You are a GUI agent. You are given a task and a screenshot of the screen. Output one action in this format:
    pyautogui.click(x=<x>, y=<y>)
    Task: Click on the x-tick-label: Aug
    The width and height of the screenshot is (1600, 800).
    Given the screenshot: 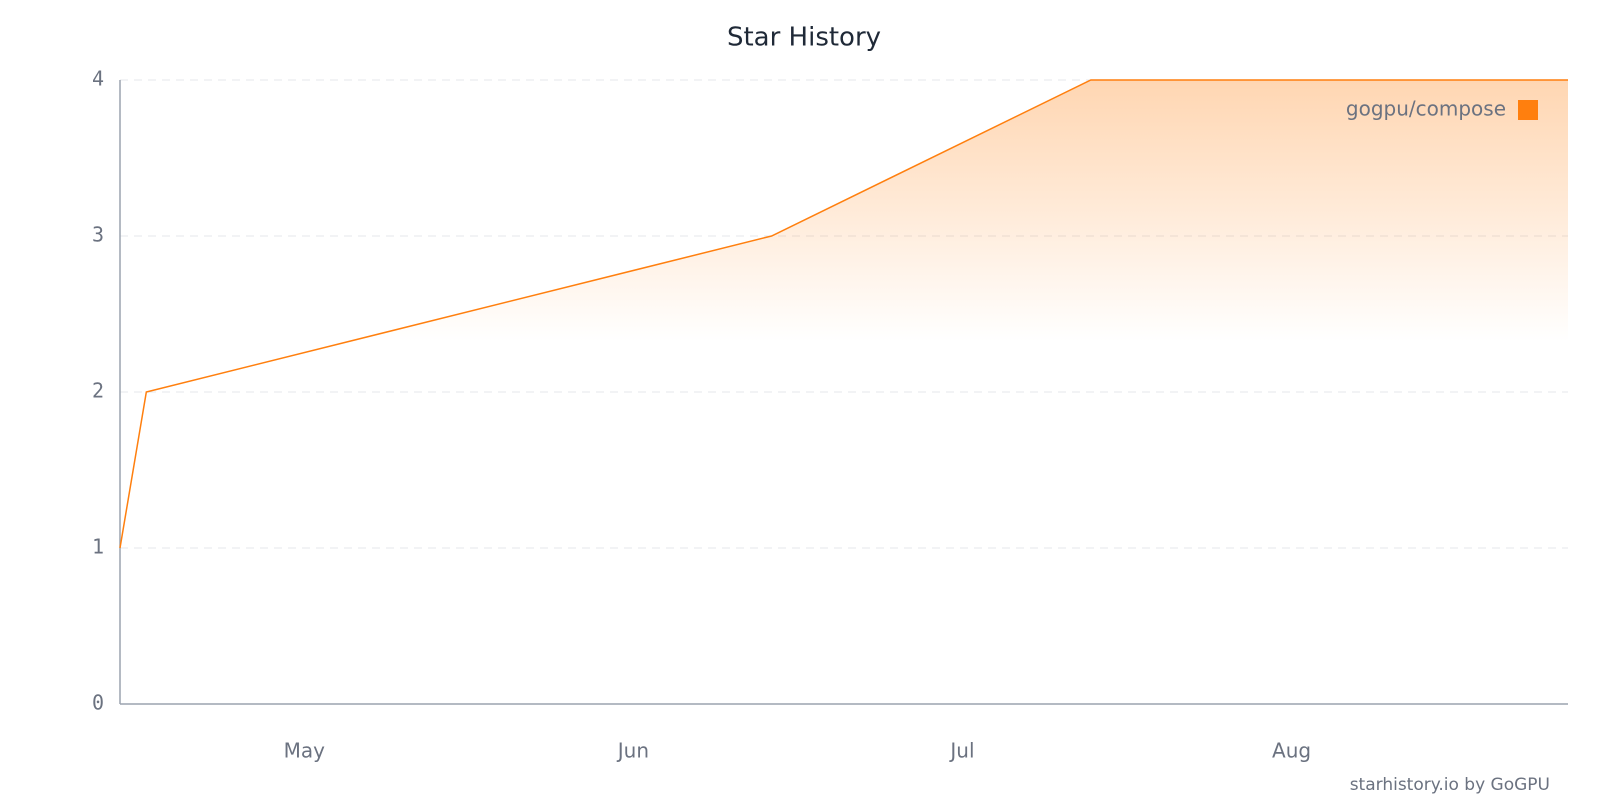 What is the action you would take?
    pyautogui.click(x=1291, y=751)
    